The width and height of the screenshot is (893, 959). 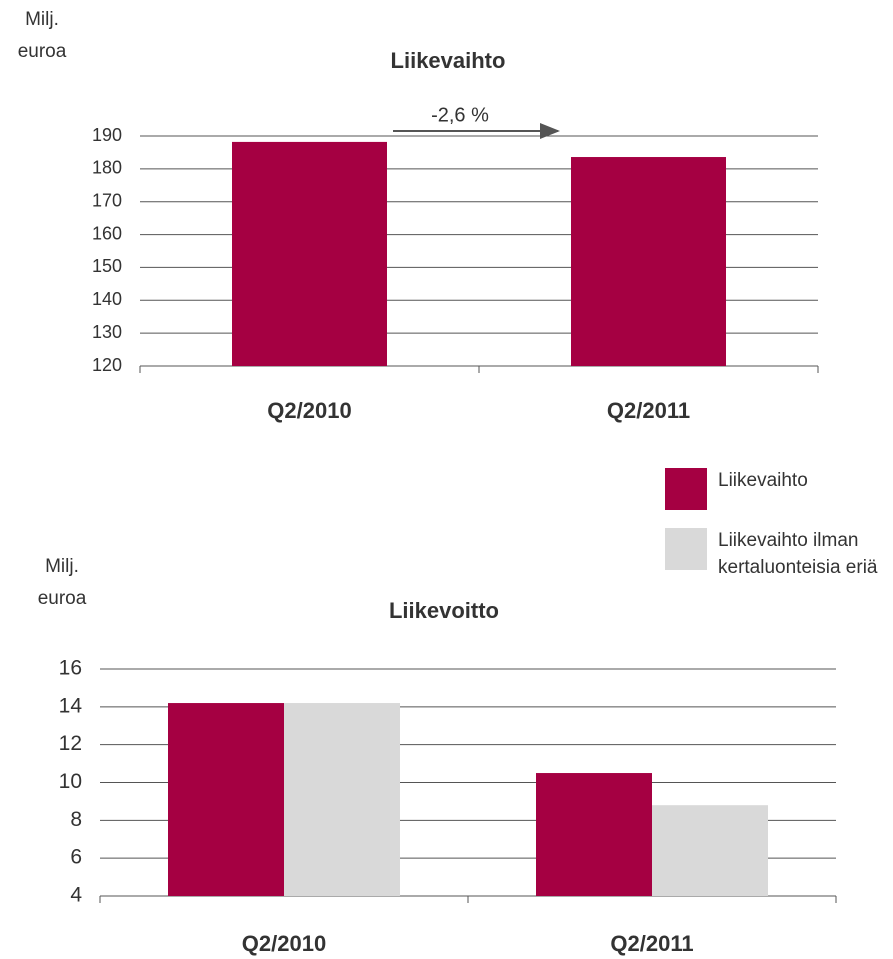 What do you see at coordinates (107, 266) in the screenshot?
I see `y-tick-label: 150` at bounding box center [107, 266].